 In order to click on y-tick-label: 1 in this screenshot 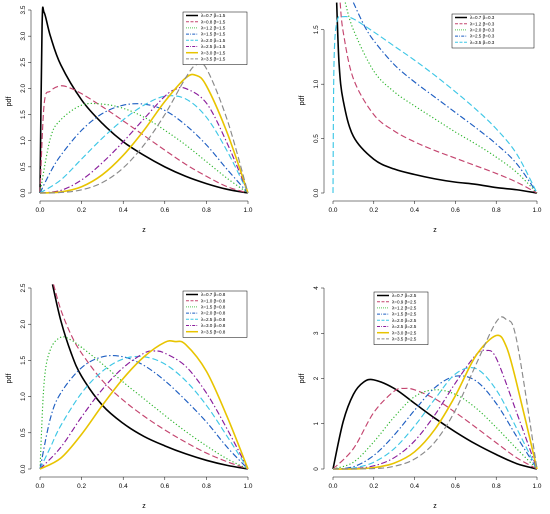, I will do `click(316, 424)`.